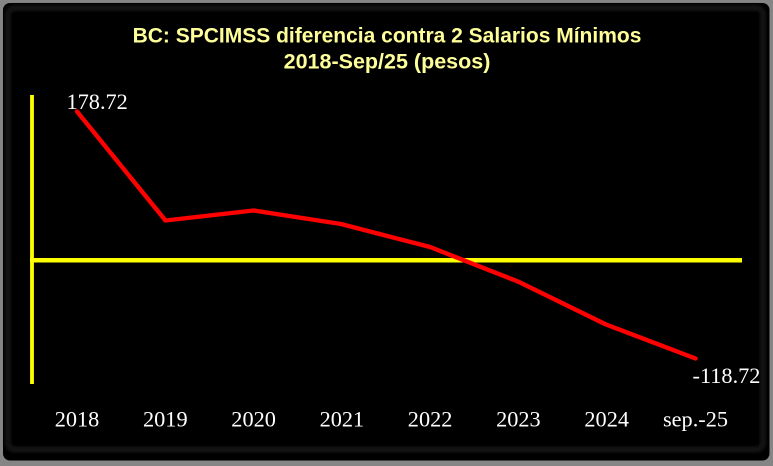  I want to click on svg-text: 2018, so click(77, 419).